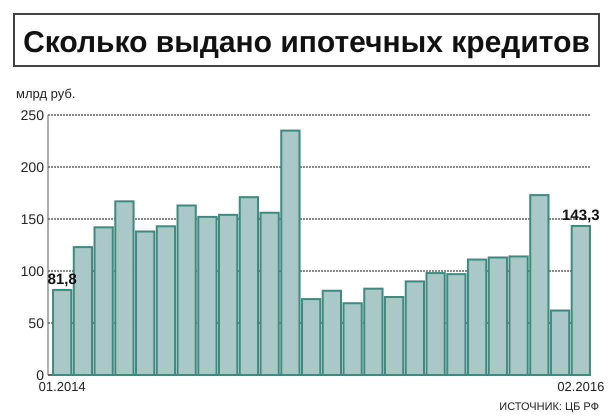 Image resolution: width=613 pixels, height=420 pixels. Describe the element at coordinates (32, 166) in the screenshot. I see `y-tick-label: 200` at that location.